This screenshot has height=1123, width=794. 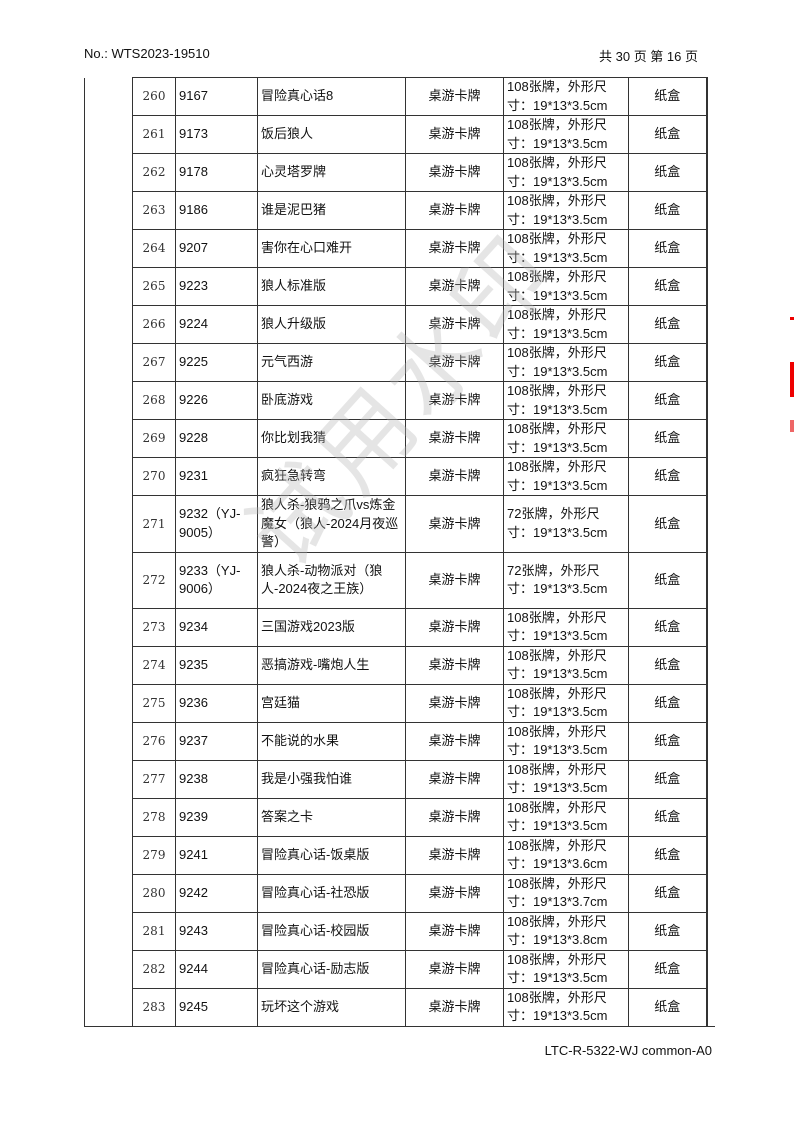 I want to click on table-row: 275 9236 宫廷猫 桌游卡牌 108张牌，外形尺寸：19*13*3.5cm 纸盒, so click(x=399, y=703).